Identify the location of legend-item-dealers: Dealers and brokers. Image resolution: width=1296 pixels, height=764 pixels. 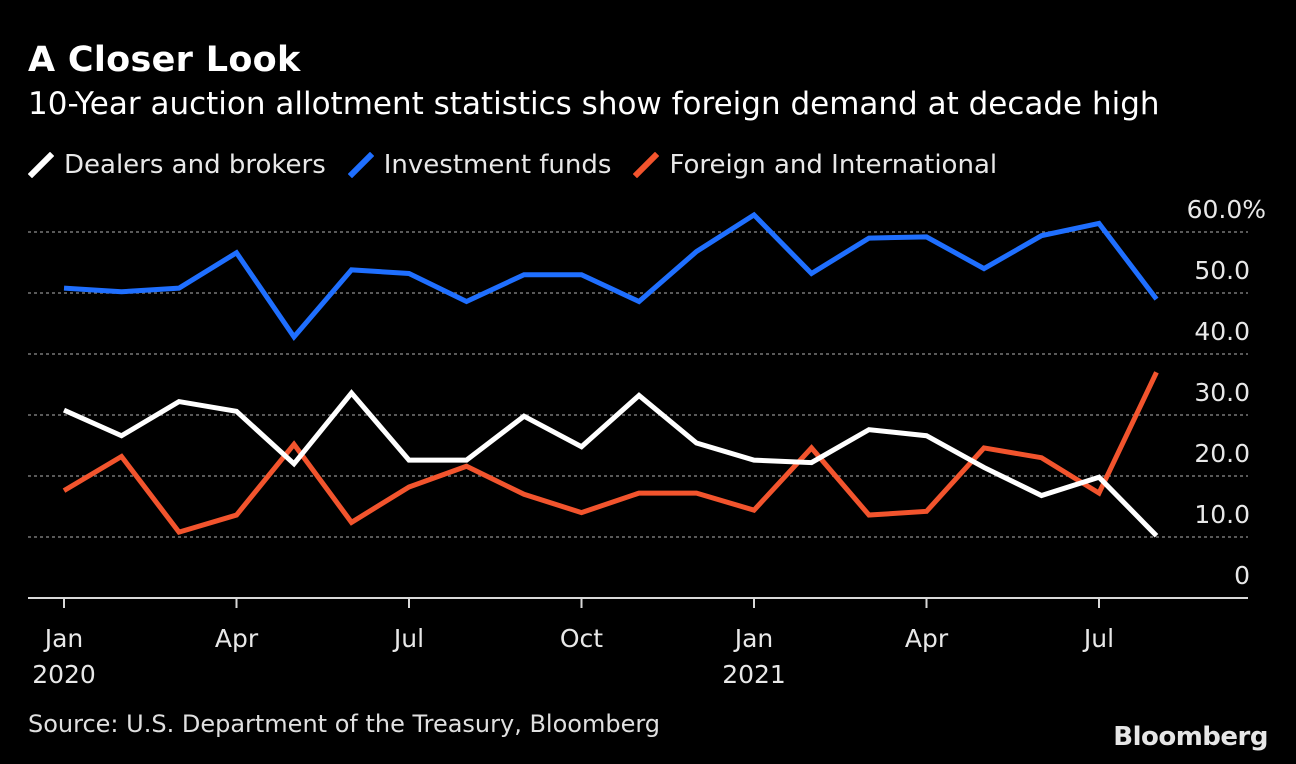
(177, 165).